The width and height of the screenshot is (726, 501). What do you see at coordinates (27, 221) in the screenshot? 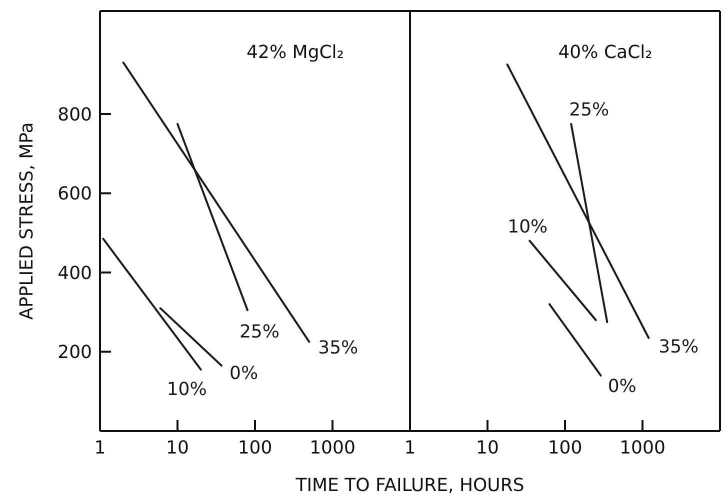
I see `y-axis-title: APPLIED STRESS, MPa` at bounding box center [27, 221].